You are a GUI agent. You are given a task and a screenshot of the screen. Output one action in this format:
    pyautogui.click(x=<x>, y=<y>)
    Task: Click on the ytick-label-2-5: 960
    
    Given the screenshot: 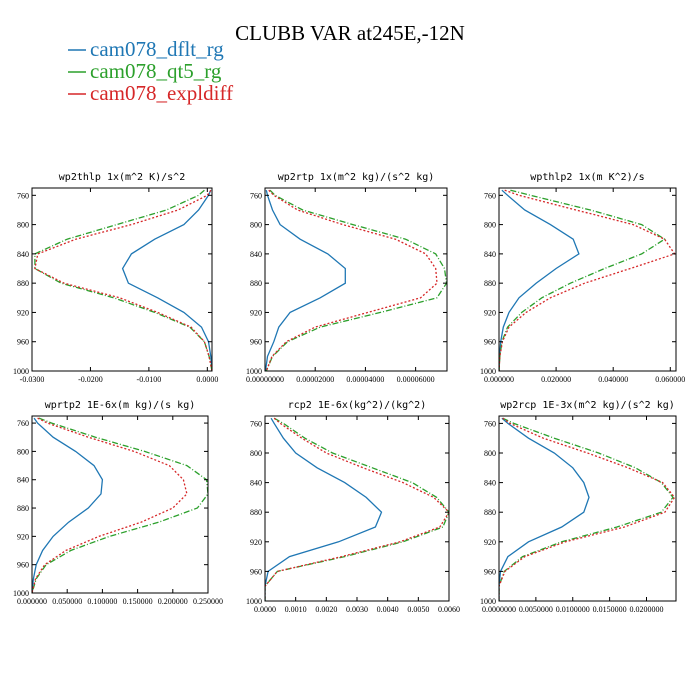 What is the action you would take?
    pyautogui.click(x=490, y=342)
    